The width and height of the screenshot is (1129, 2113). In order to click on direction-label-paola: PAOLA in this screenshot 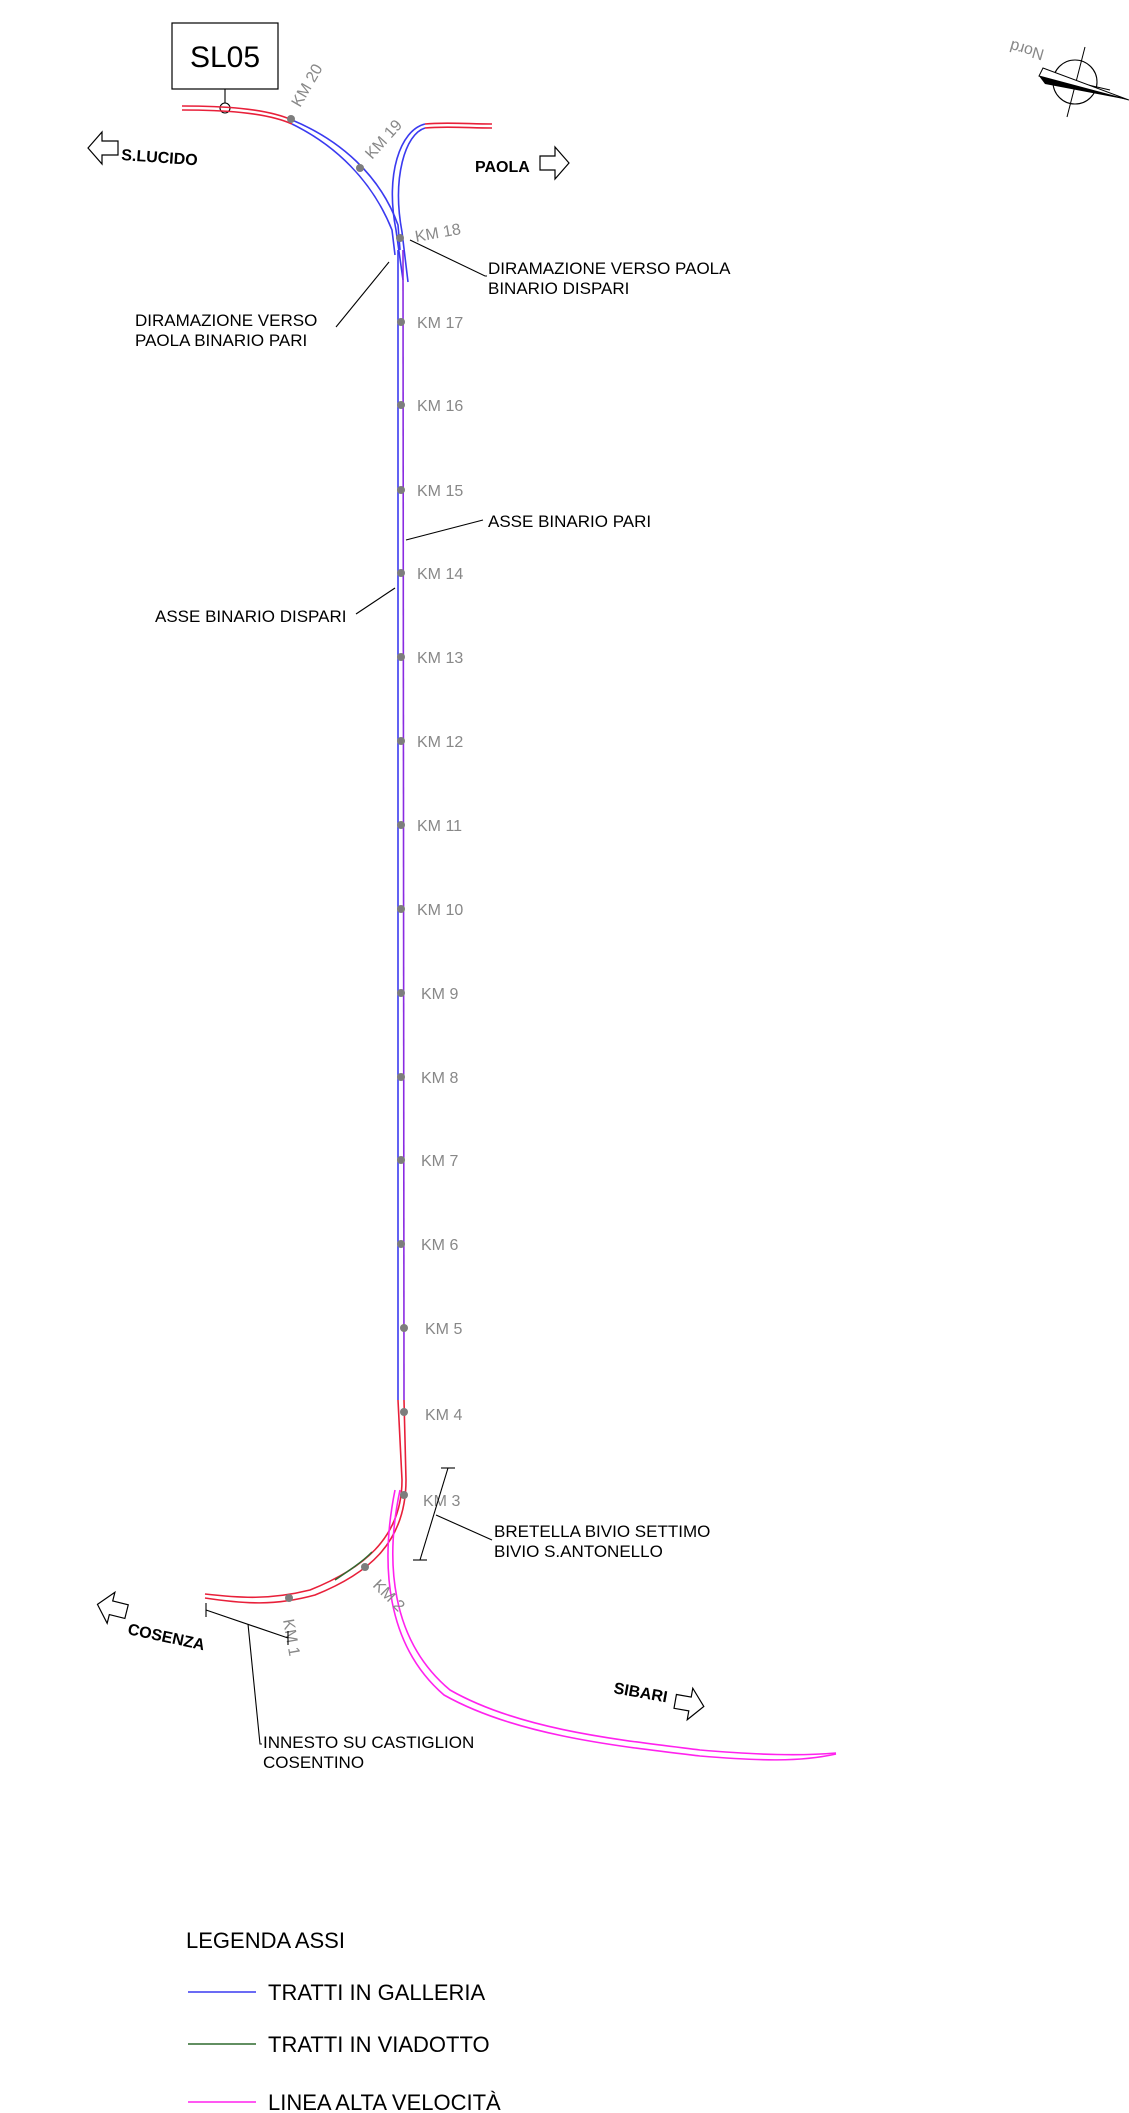, I will do `click(502, 167)`.